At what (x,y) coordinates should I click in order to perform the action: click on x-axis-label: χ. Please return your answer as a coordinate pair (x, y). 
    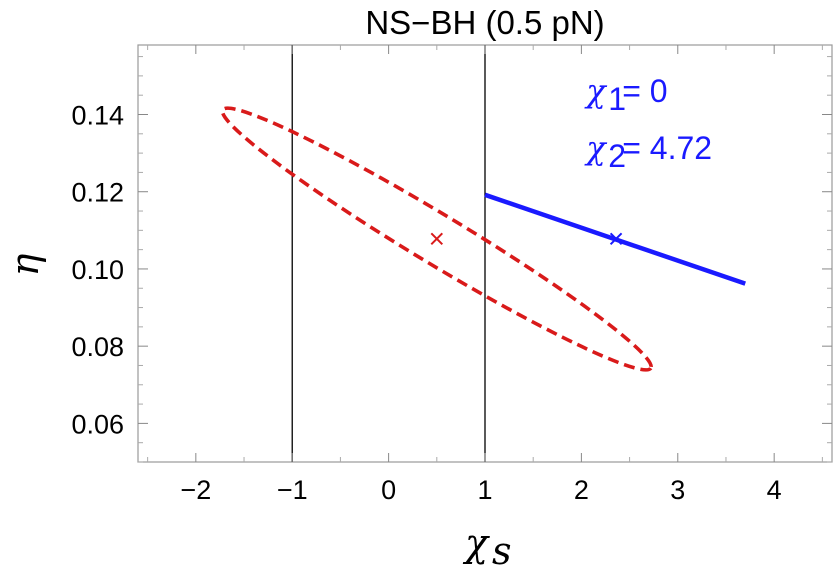
    Looking at the image, I should click on (476, 543).